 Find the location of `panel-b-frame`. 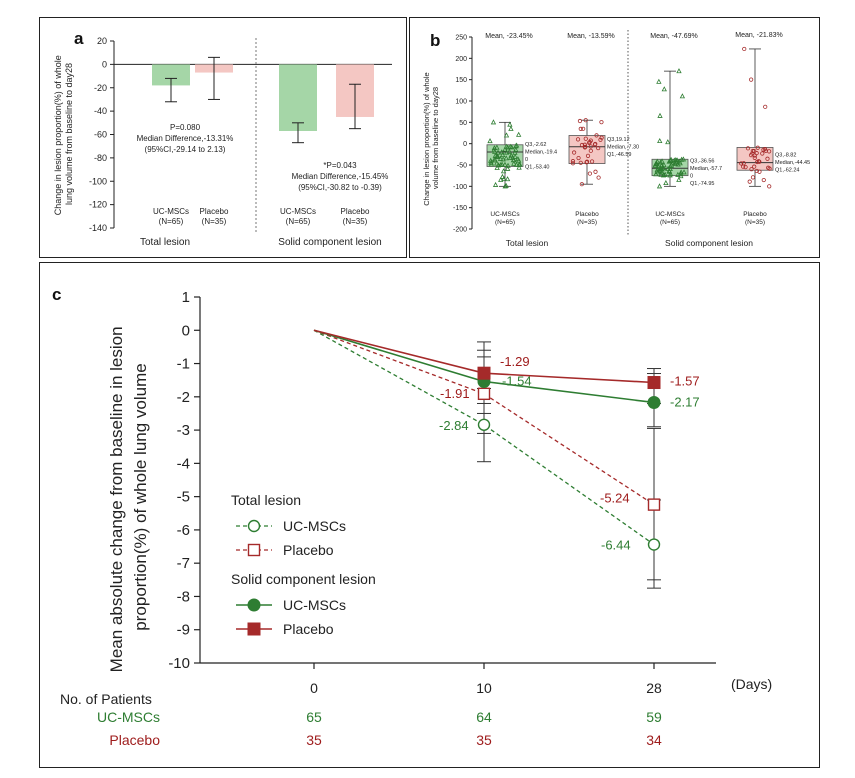

panel-b-frame is located at coordinates (614, 137).